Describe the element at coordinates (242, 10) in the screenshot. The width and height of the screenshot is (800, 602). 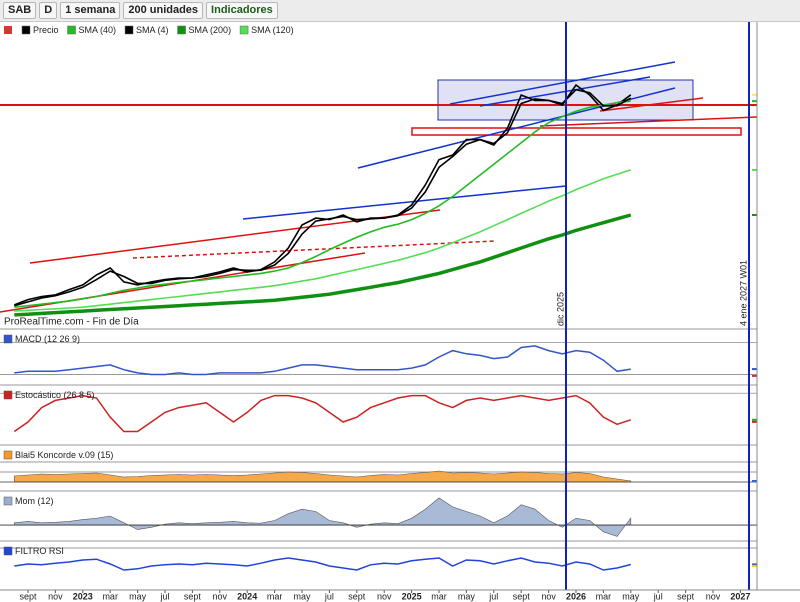
I see `indicators-button: Indicadores` at that location.